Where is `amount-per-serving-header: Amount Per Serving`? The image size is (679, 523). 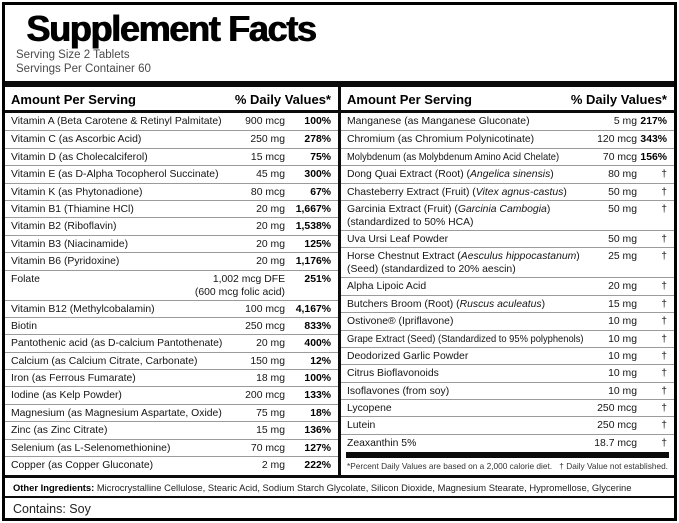 amount-per-serving-header: Amount Per Serving is located at coordinates (73, 99).